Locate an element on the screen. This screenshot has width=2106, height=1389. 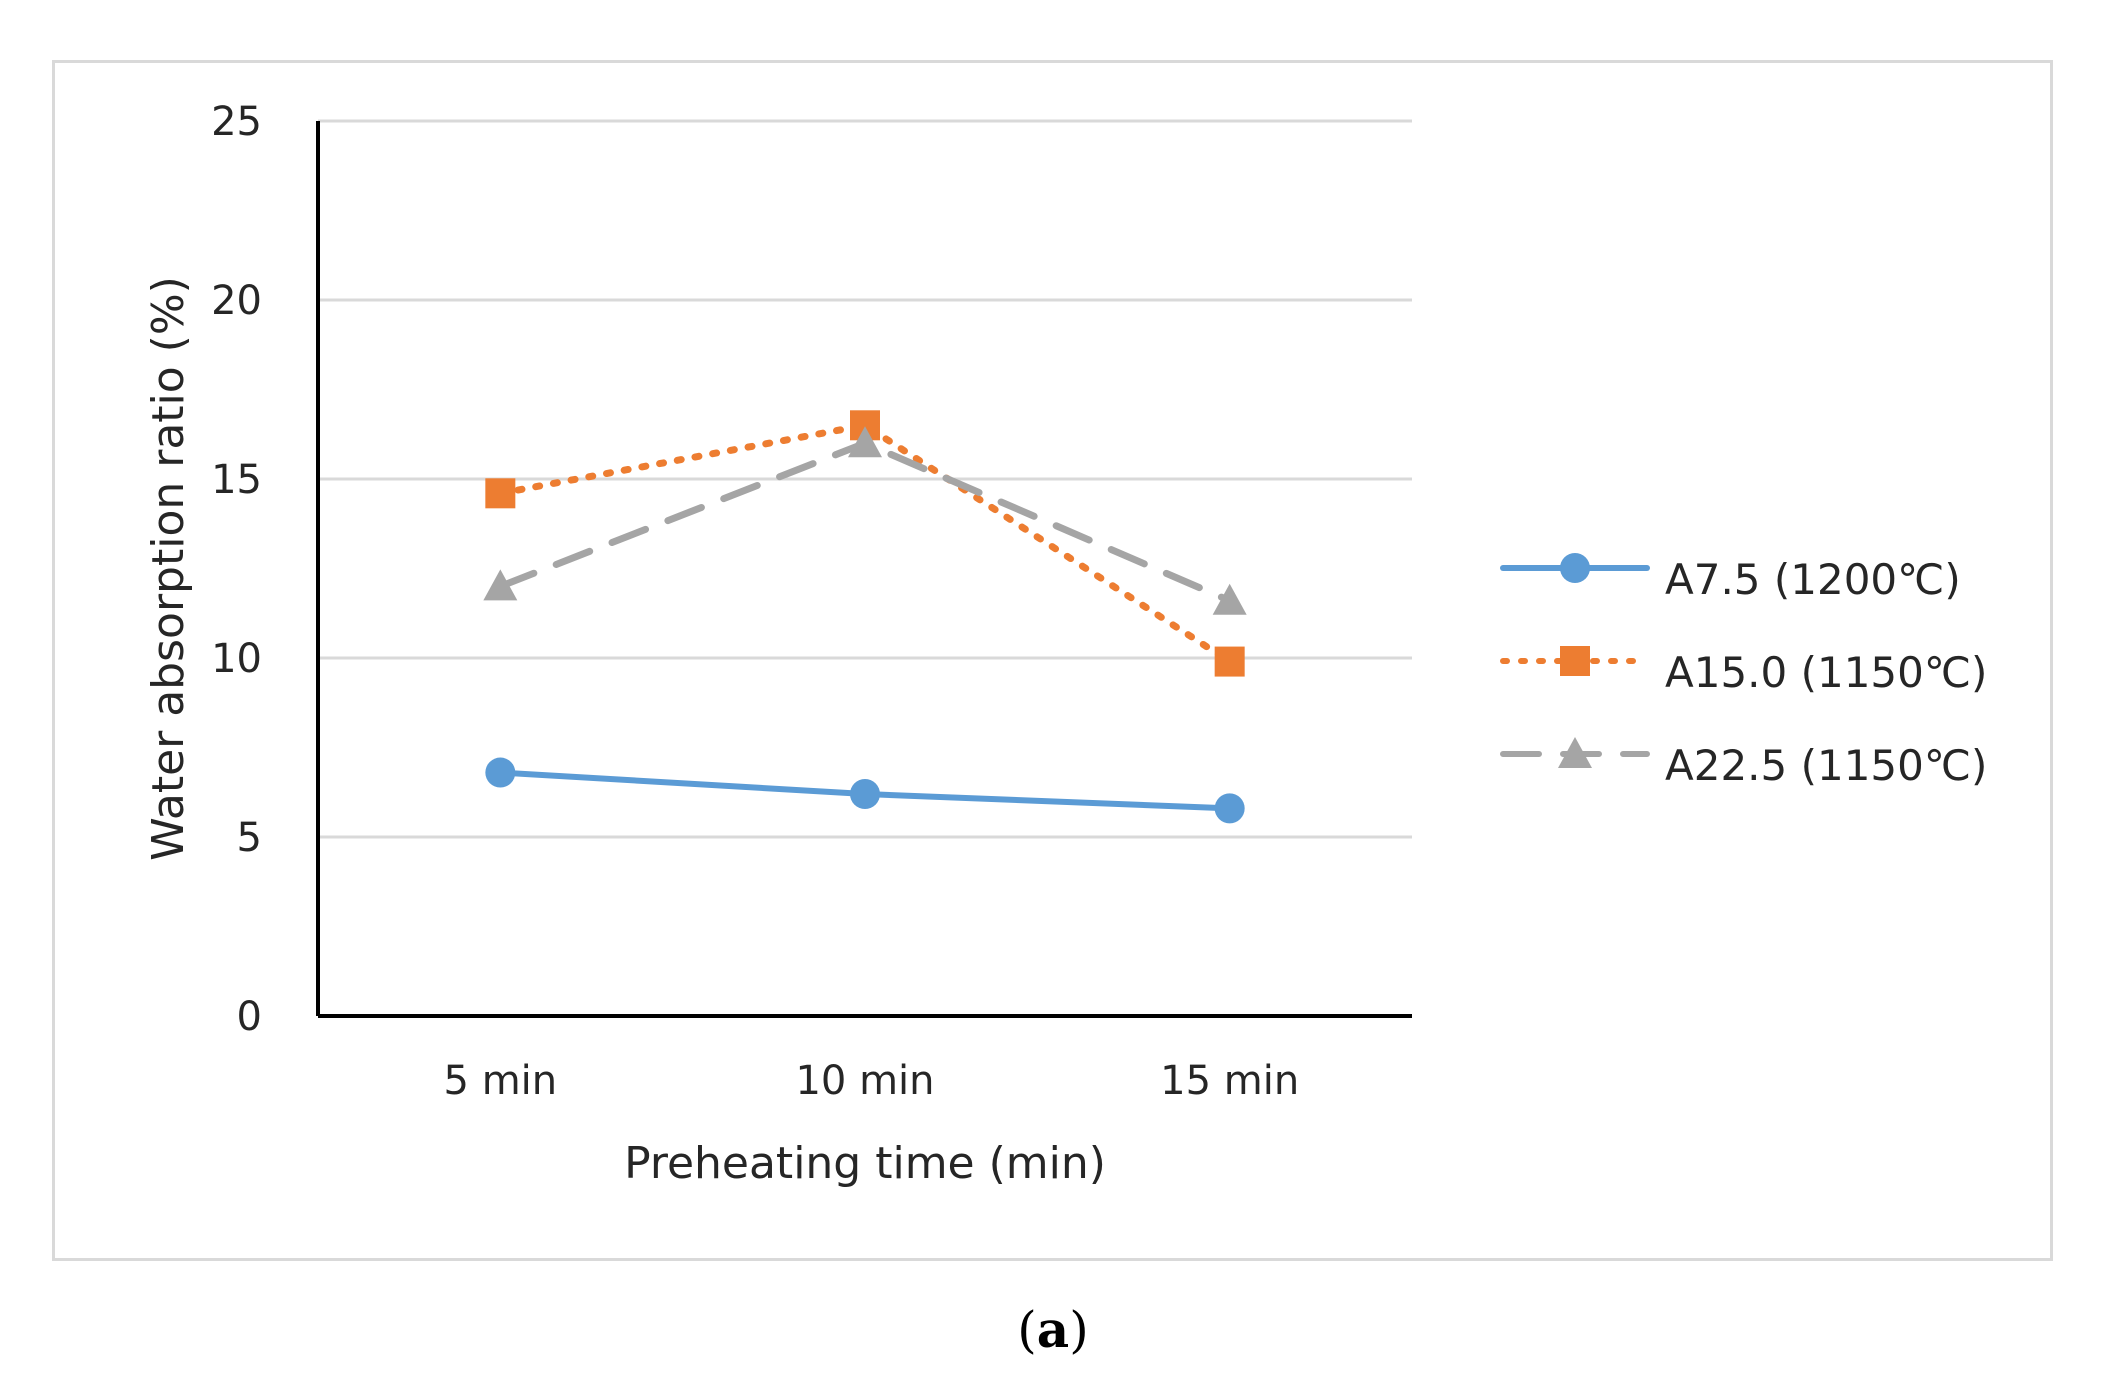
legend-label: A22.5 (1150℃) is located at coordinates (1826, 765).